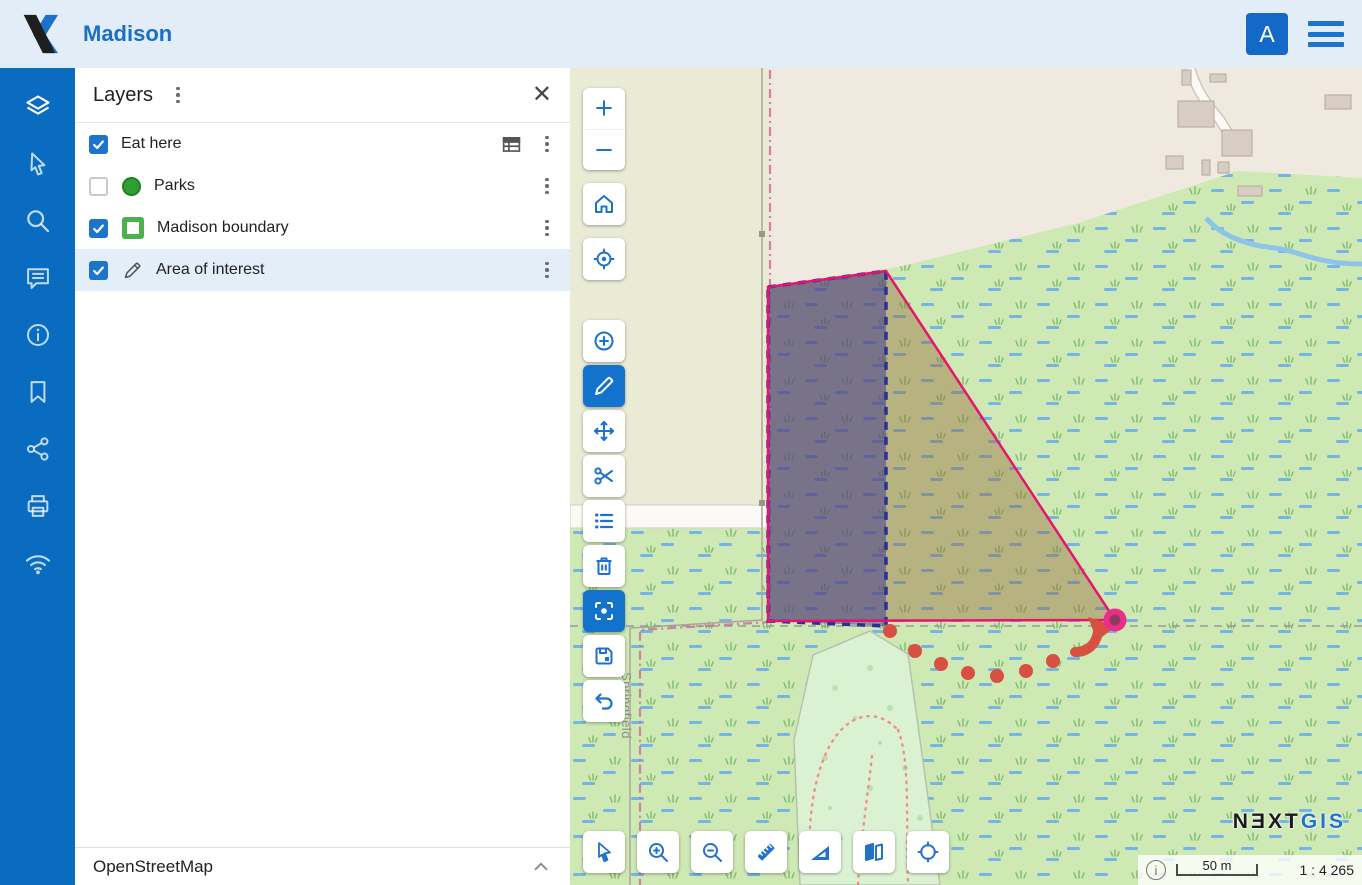  I want to click on plus-icon, so click(604, 108).